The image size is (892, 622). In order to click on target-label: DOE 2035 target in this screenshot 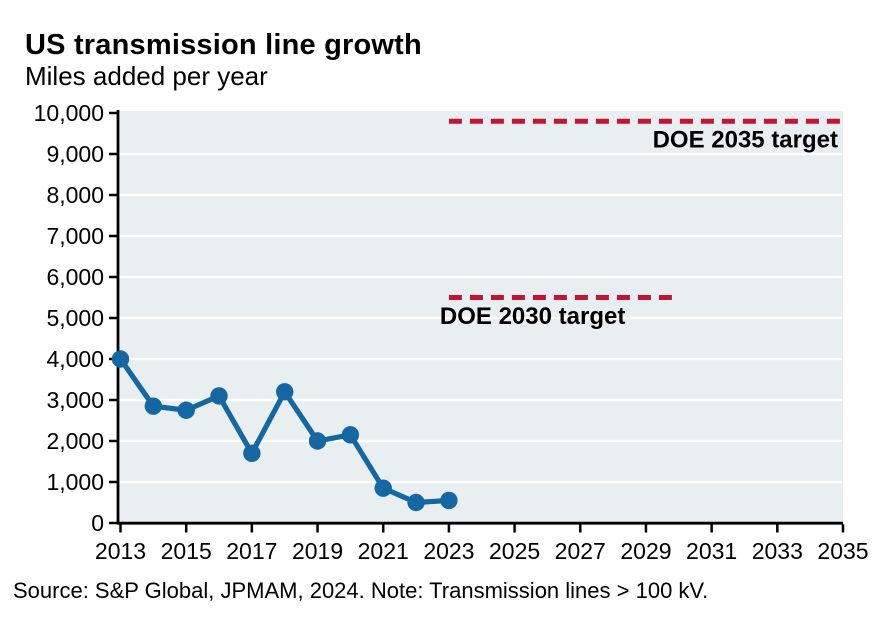, I will do `click(745, 140)`.